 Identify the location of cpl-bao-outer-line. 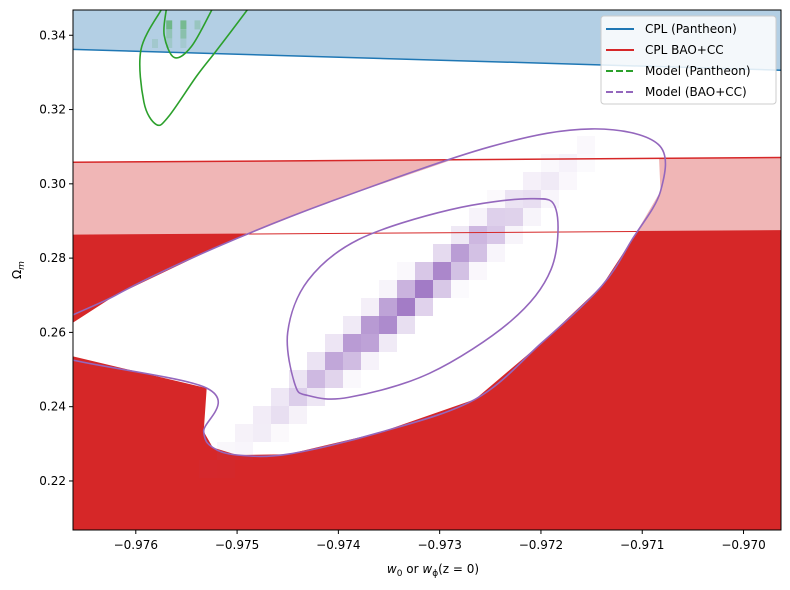
(427, 160).